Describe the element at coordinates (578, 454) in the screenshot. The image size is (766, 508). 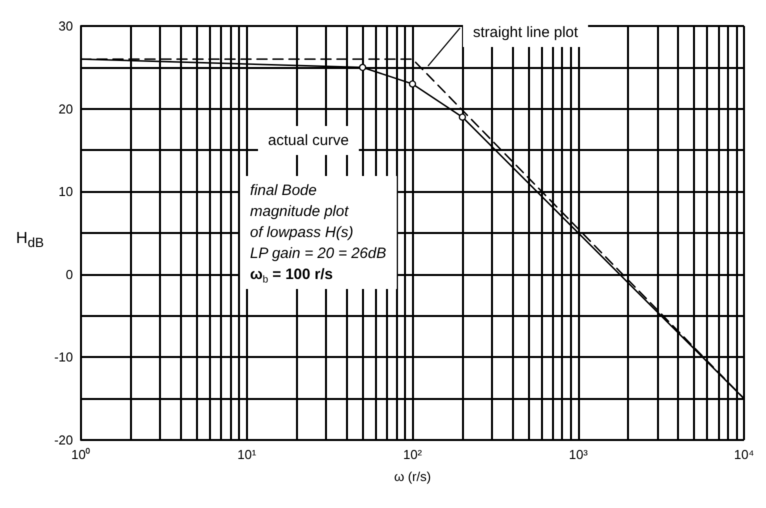
I see `x-tick-label: 10³` at that location.